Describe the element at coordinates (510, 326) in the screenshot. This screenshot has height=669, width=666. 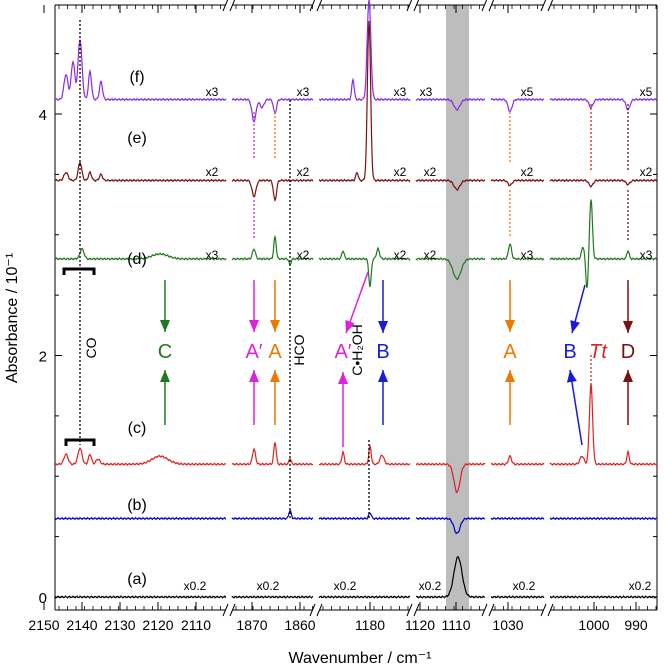
I see `arrow-a2-down-head` at that location.